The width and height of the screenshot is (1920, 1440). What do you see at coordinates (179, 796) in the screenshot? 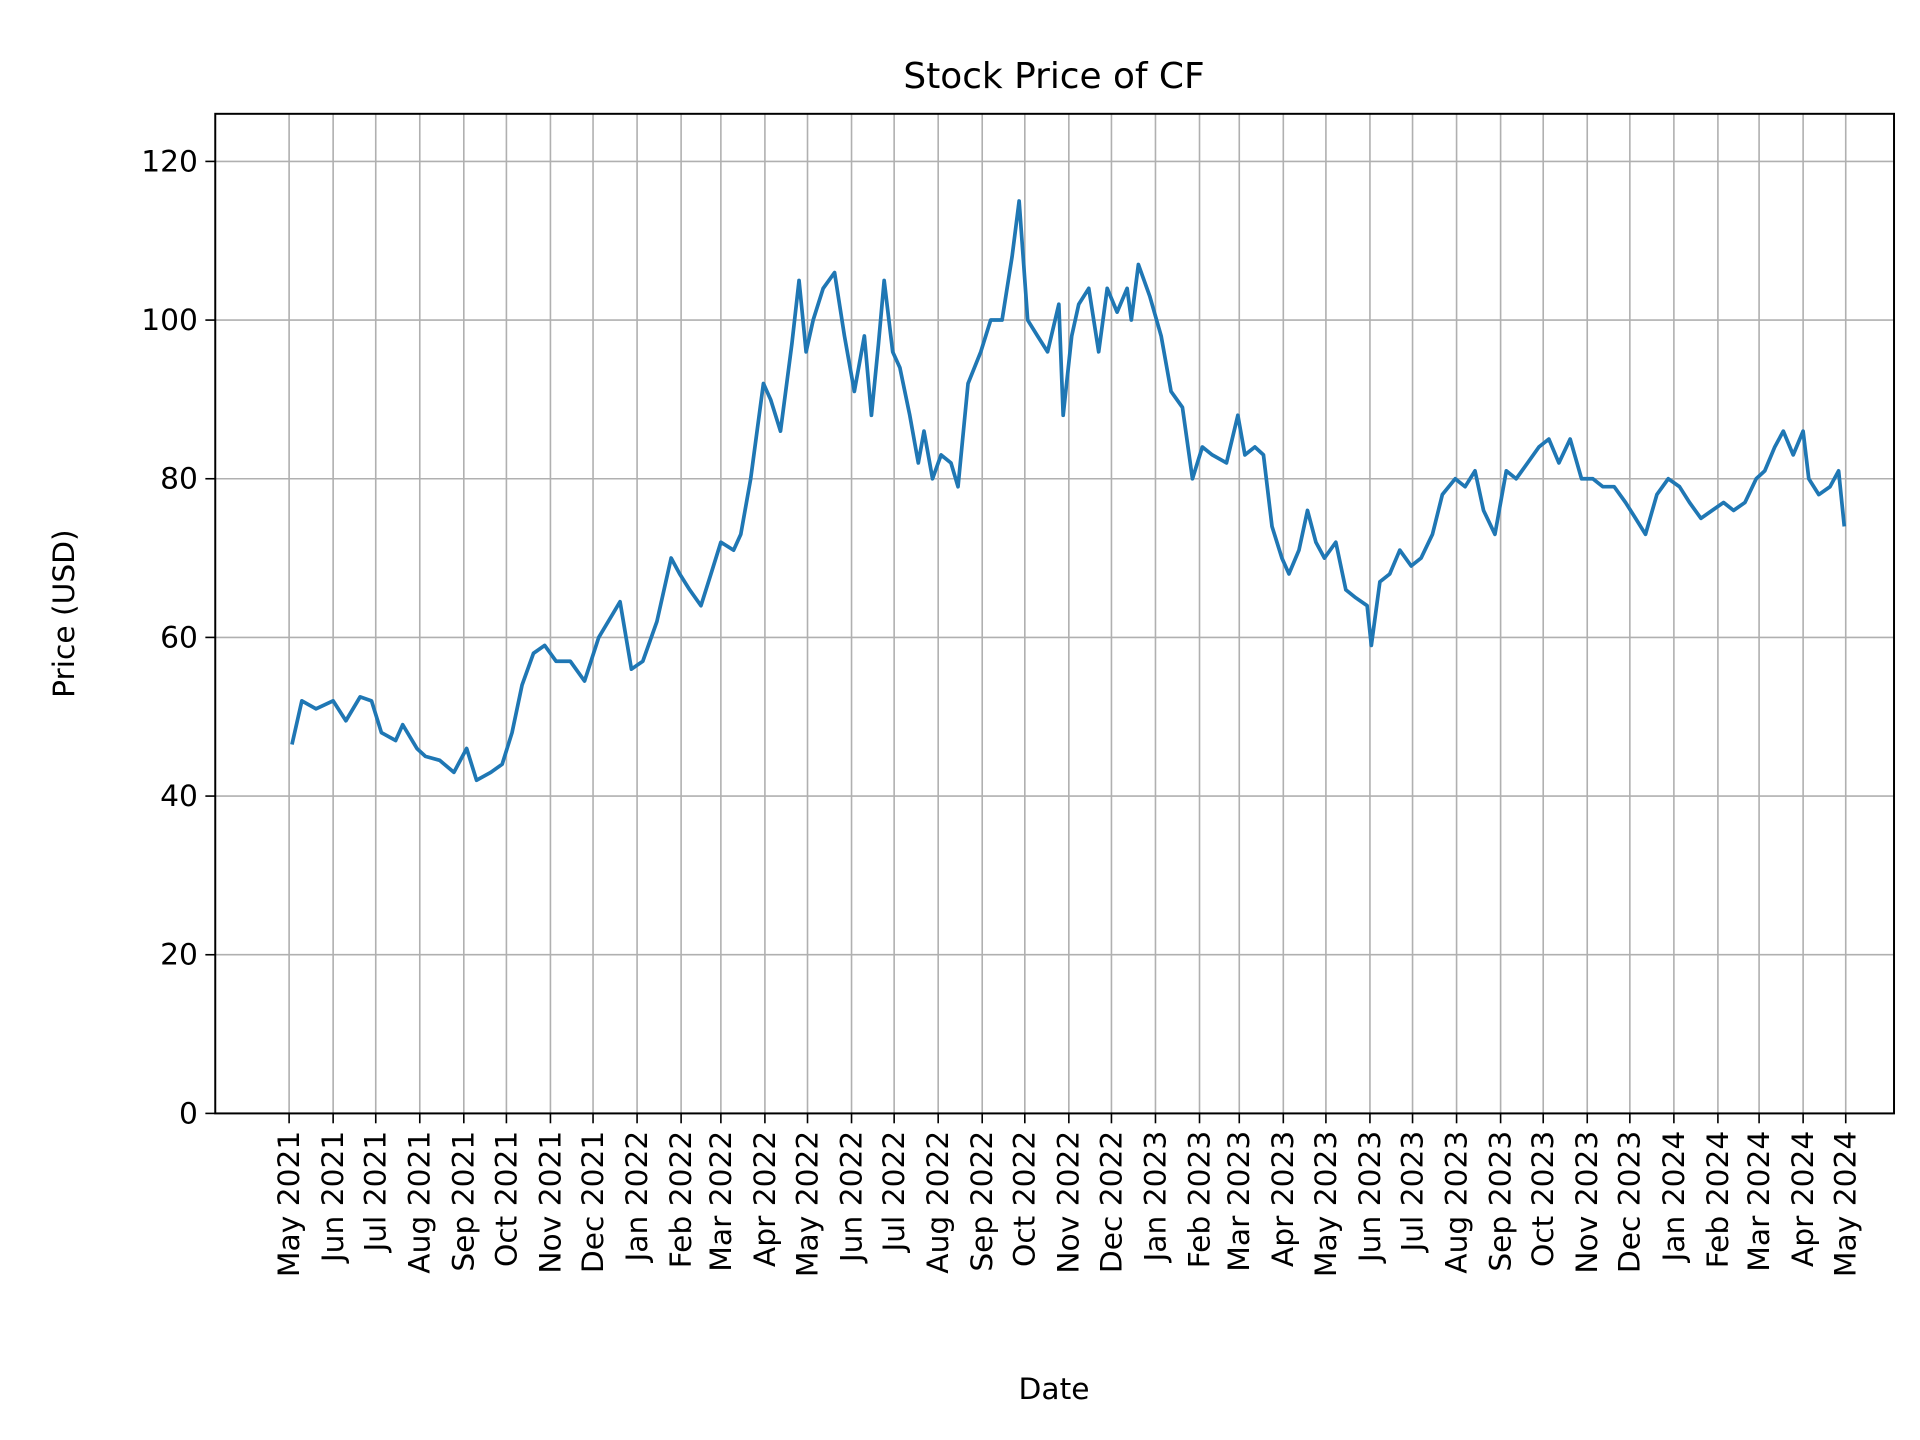
I see `y-tick-label: 40` at bounding box center [179, 796].